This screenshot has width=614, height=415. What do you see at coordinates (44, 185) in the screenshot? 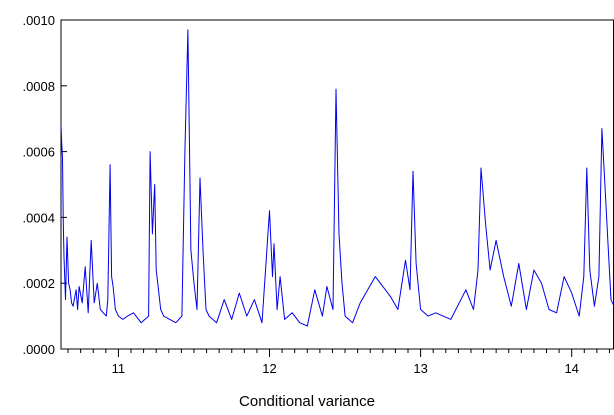
I see `y-axis: .0000 .0002 .0004 .0006 .0008 .0010` at bounding box center [44, 185].